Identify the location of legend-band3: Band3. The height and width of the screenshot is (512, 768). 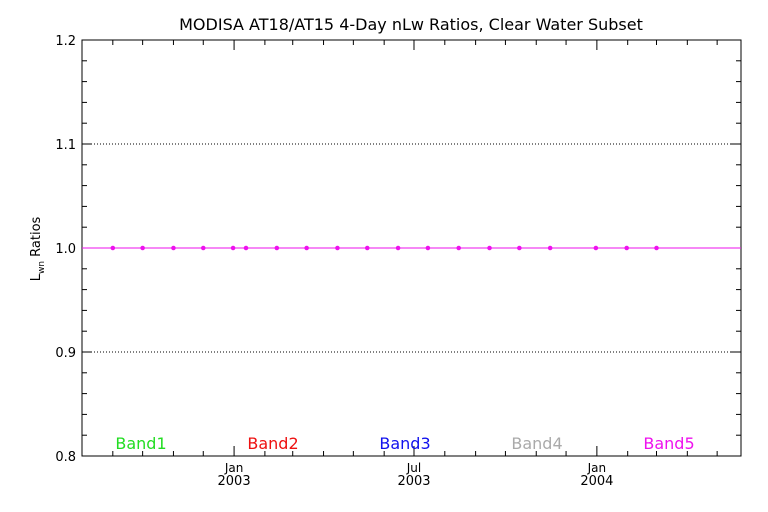
(404, 443).